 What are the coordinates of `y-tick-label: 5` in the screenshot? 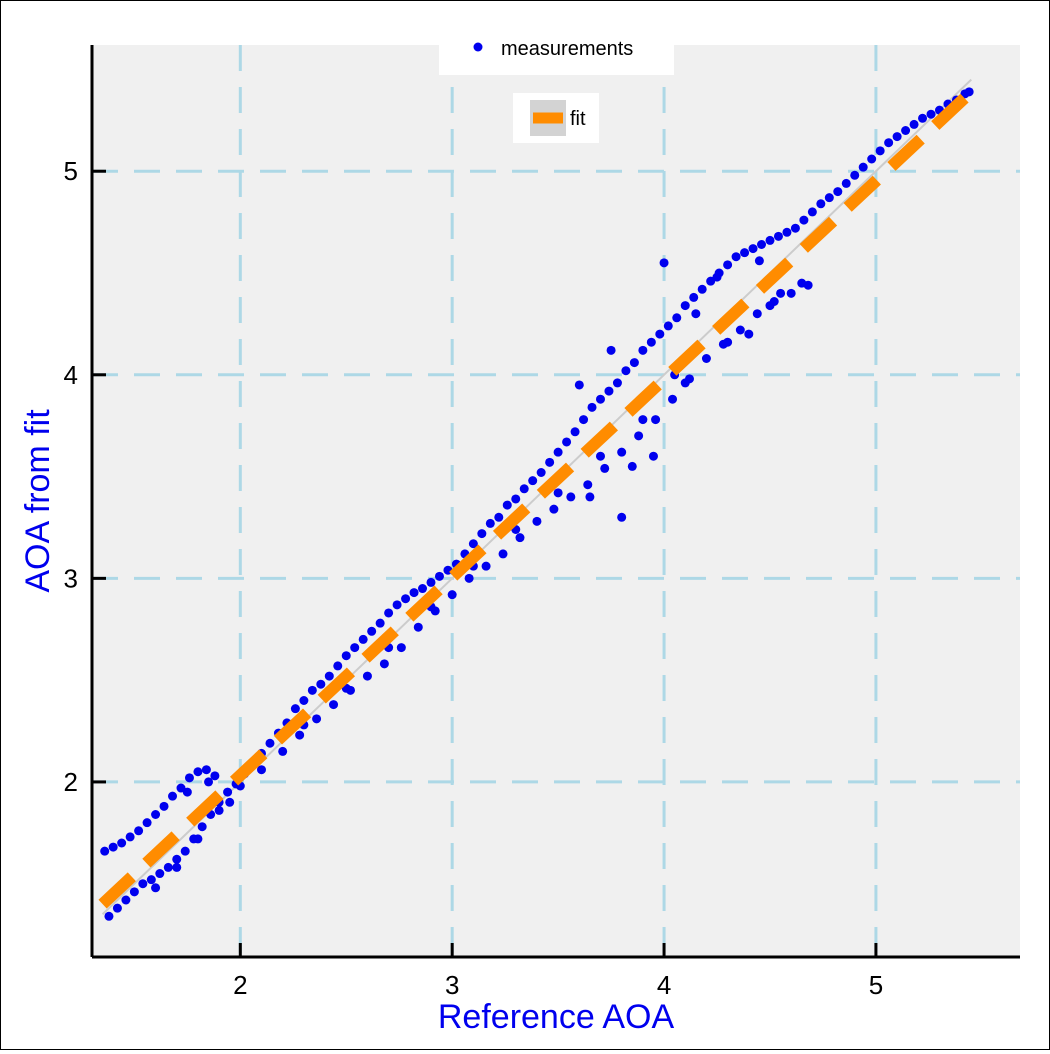 It's located at (71, 171).